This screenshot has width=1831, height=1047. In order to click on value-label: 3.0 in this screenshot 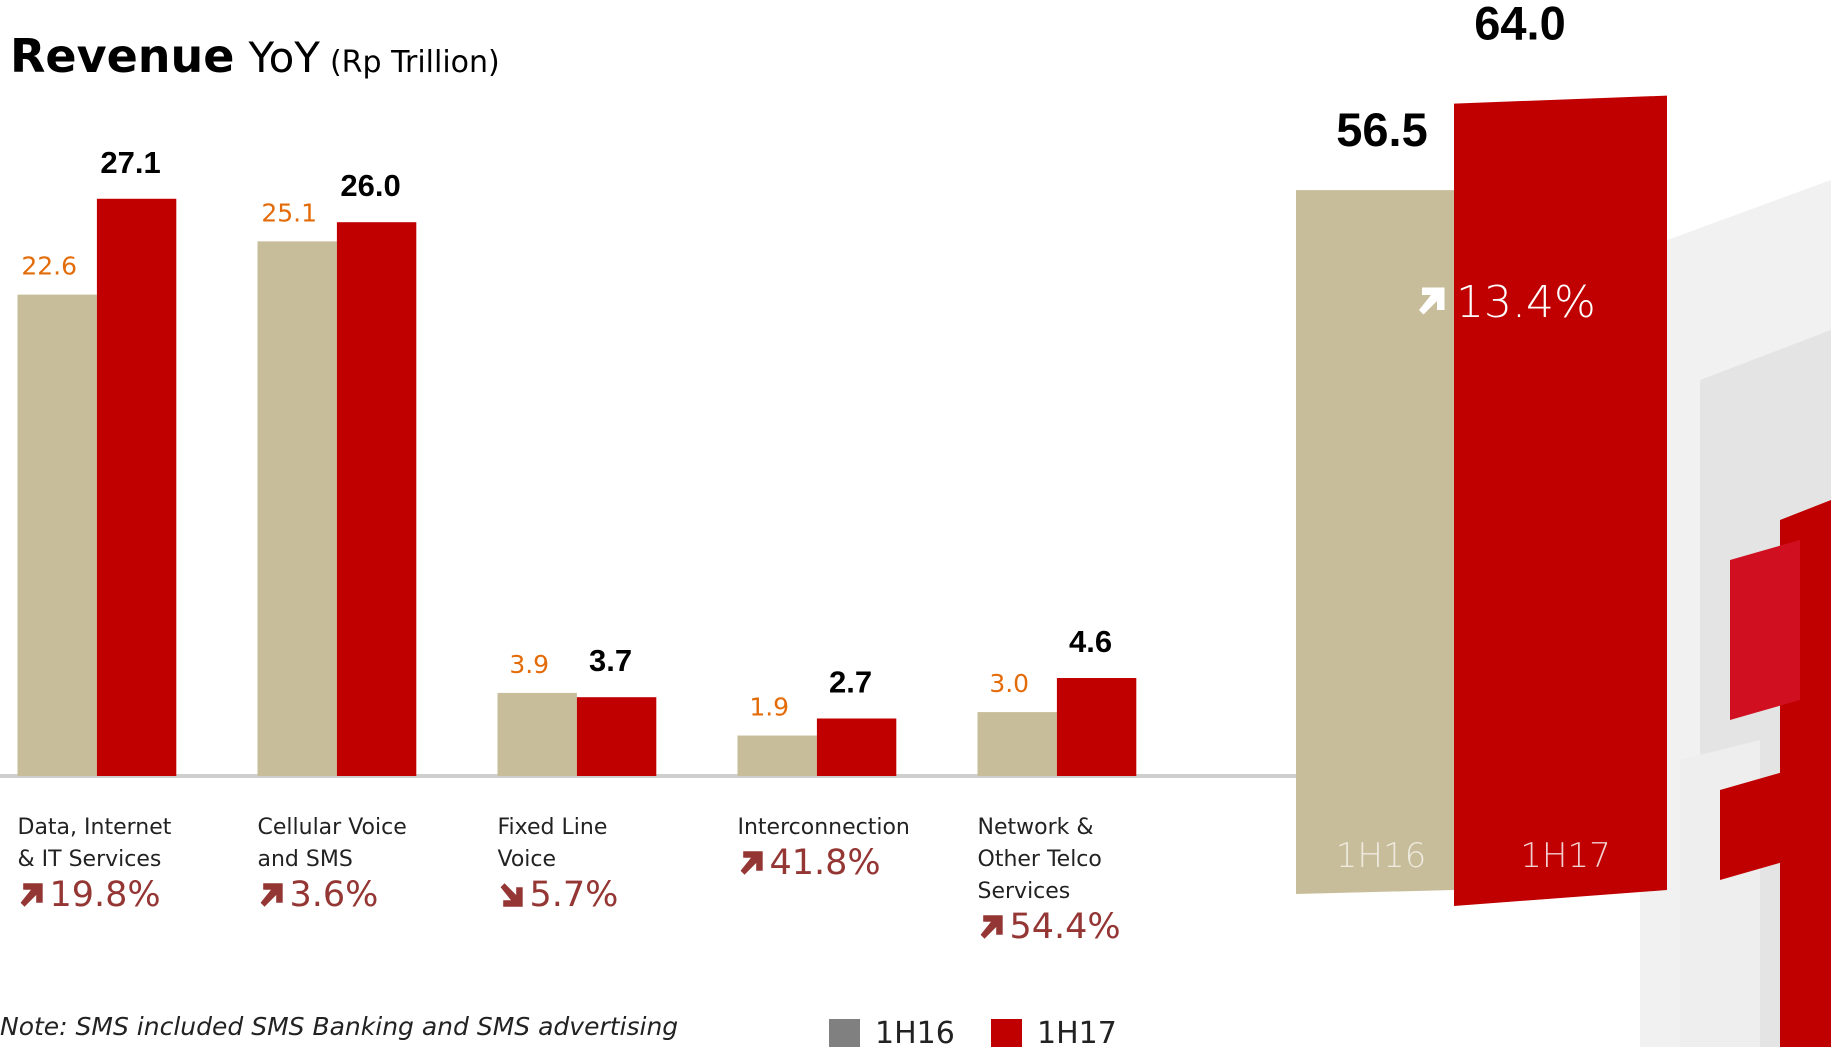, I will do `click(1009, 683)`.